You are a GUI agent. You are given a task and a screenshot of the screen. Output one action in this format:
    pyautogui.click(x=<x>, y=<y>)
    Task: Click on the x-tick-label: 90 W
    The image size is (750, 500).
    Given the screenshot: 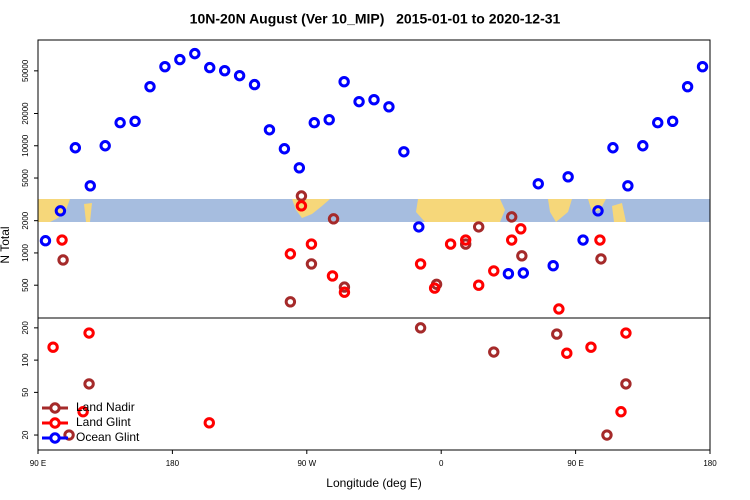 What is the action you would take?
    pyautogui.click(x=306, y=463)
    